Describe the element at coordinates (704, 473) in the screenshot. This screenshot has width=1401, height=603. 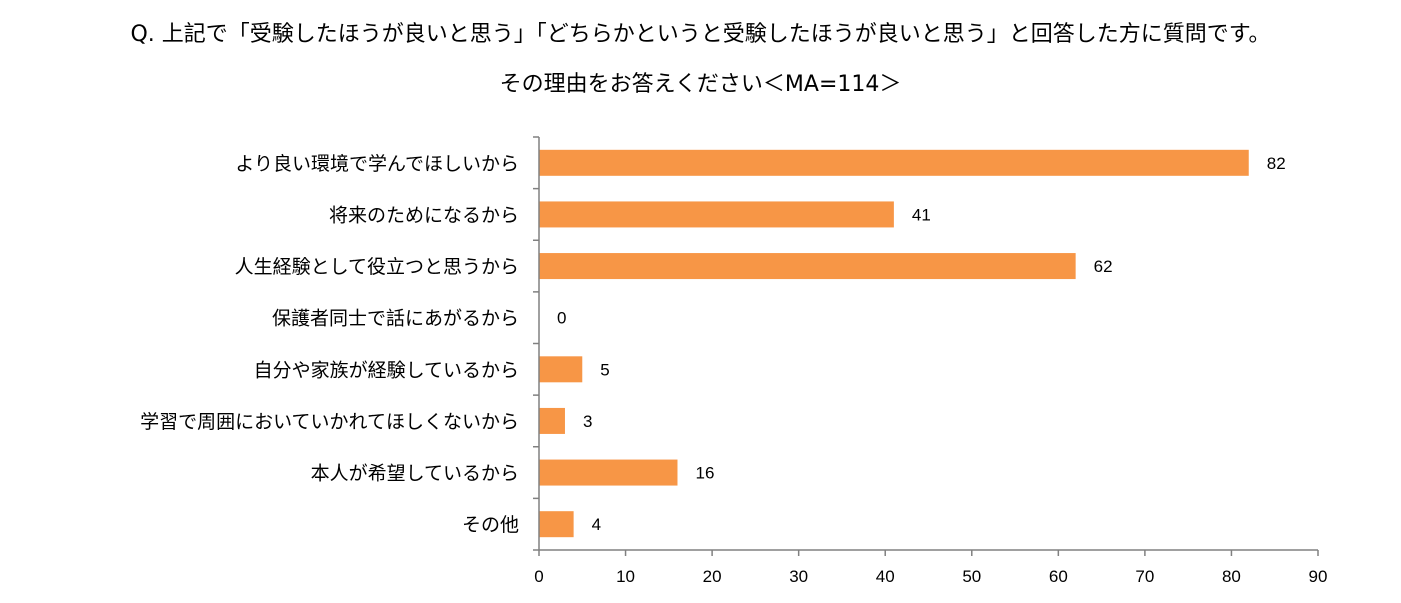
I see `data-label: 16` at that location.